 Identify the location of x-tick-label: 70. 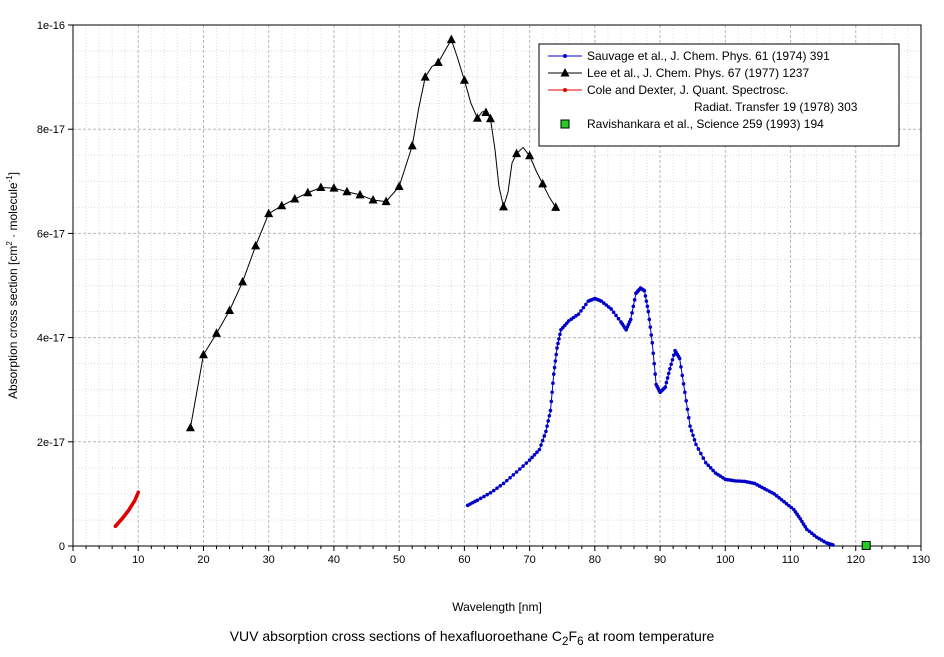
(529, 560).